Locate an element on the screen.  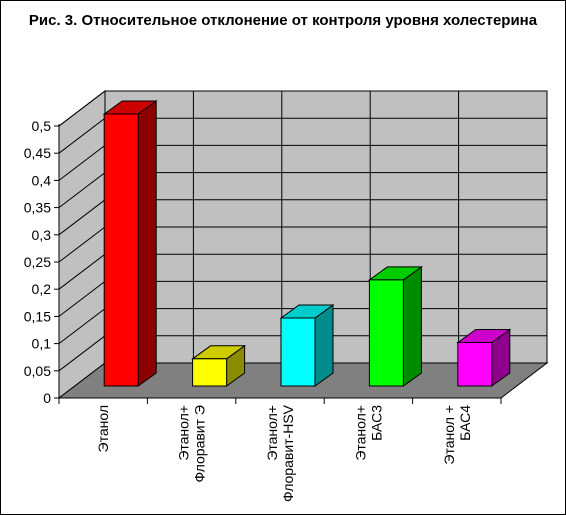
y-tick-label: 0 is located at coordinates (47, 398).